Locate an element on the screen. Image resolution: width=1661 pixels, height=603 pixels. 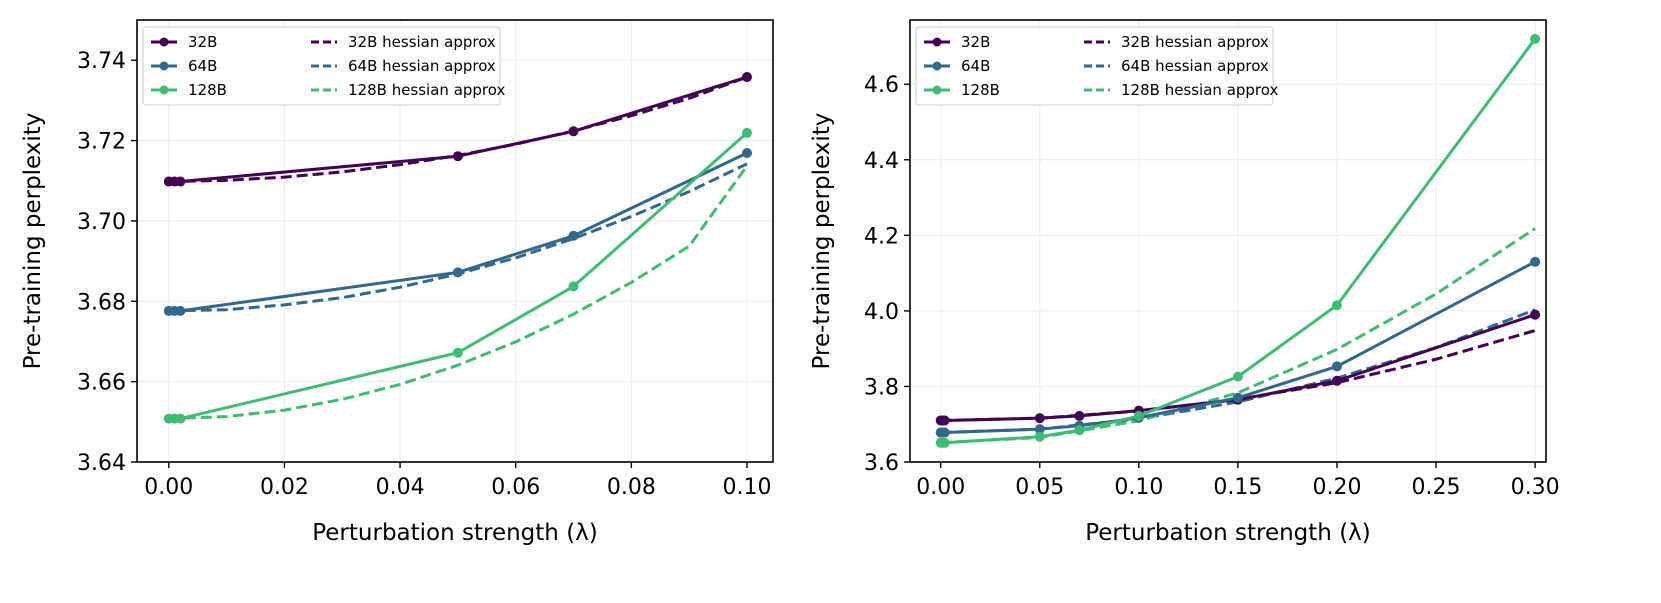
x-tick-label: 0.06 is located at coordinates (515, 487).